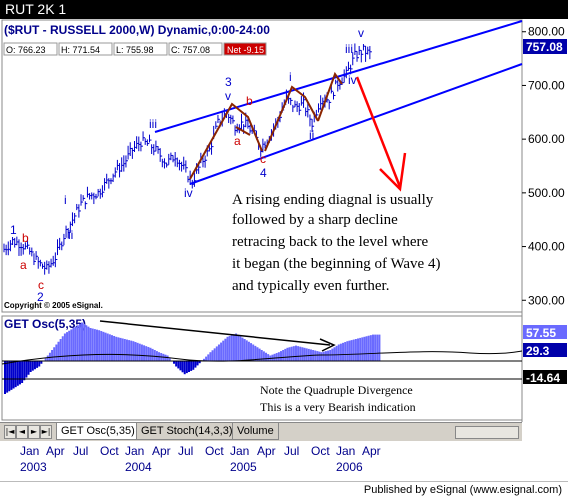  What do you see at coordinates (22, 432) in the screenshot?
I see `nav-prev-button: ◄` at bounding box center [22, 432].